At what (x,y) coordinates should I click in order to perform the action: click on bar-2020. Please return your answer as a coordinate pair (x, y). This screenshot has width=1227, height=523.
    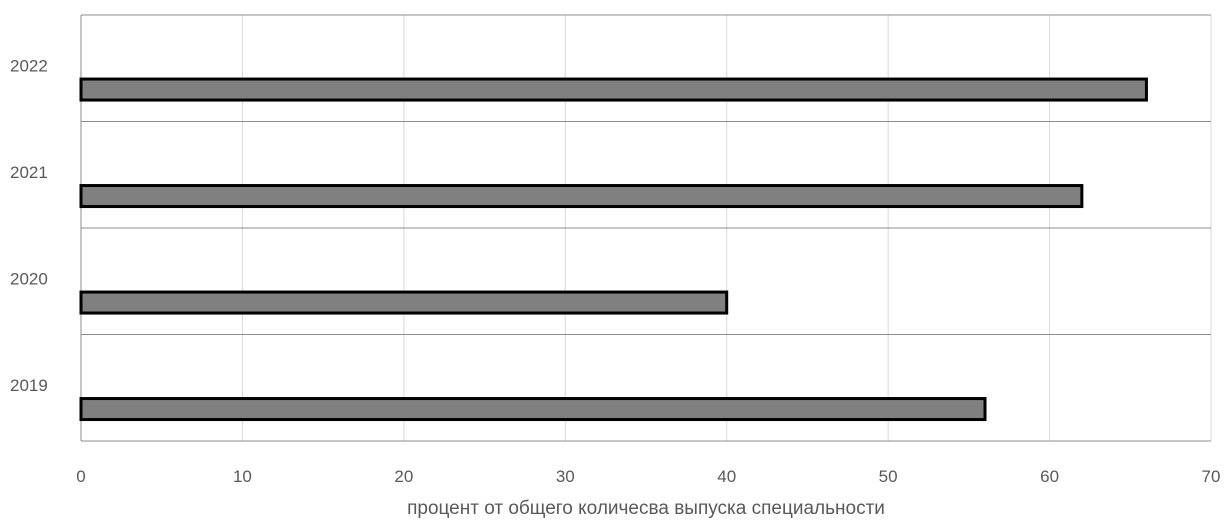
    Looking at the image, I should click on (404, 302).